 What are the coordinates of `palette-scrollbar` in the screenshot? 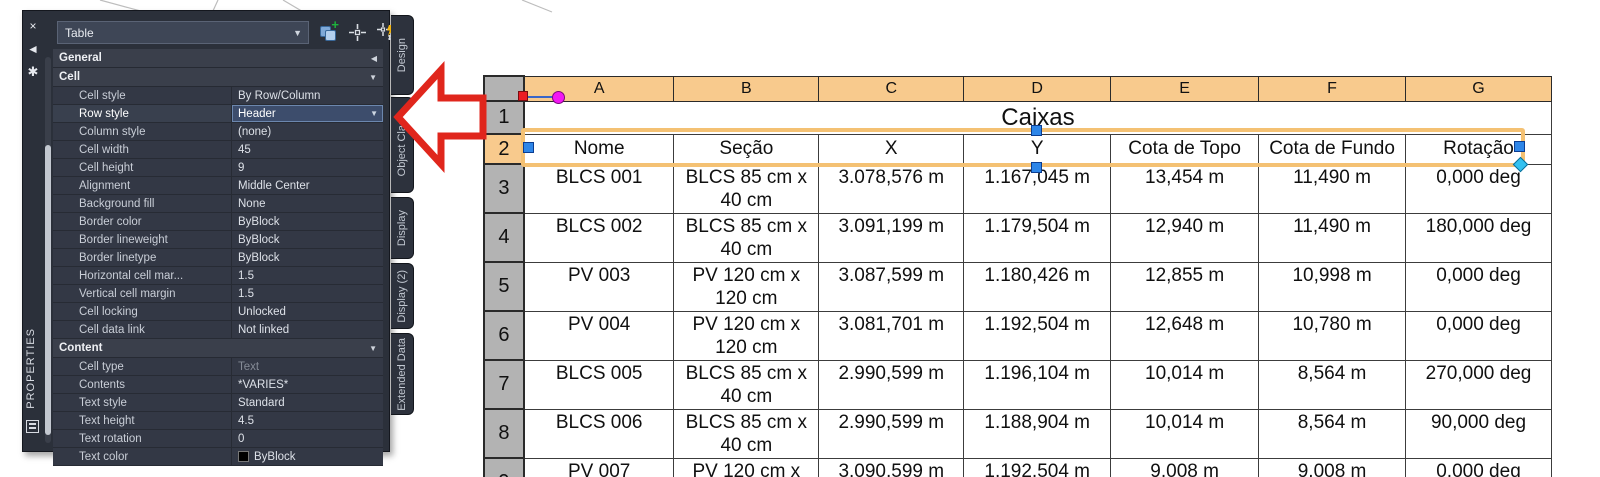 It's located at (48, 250).